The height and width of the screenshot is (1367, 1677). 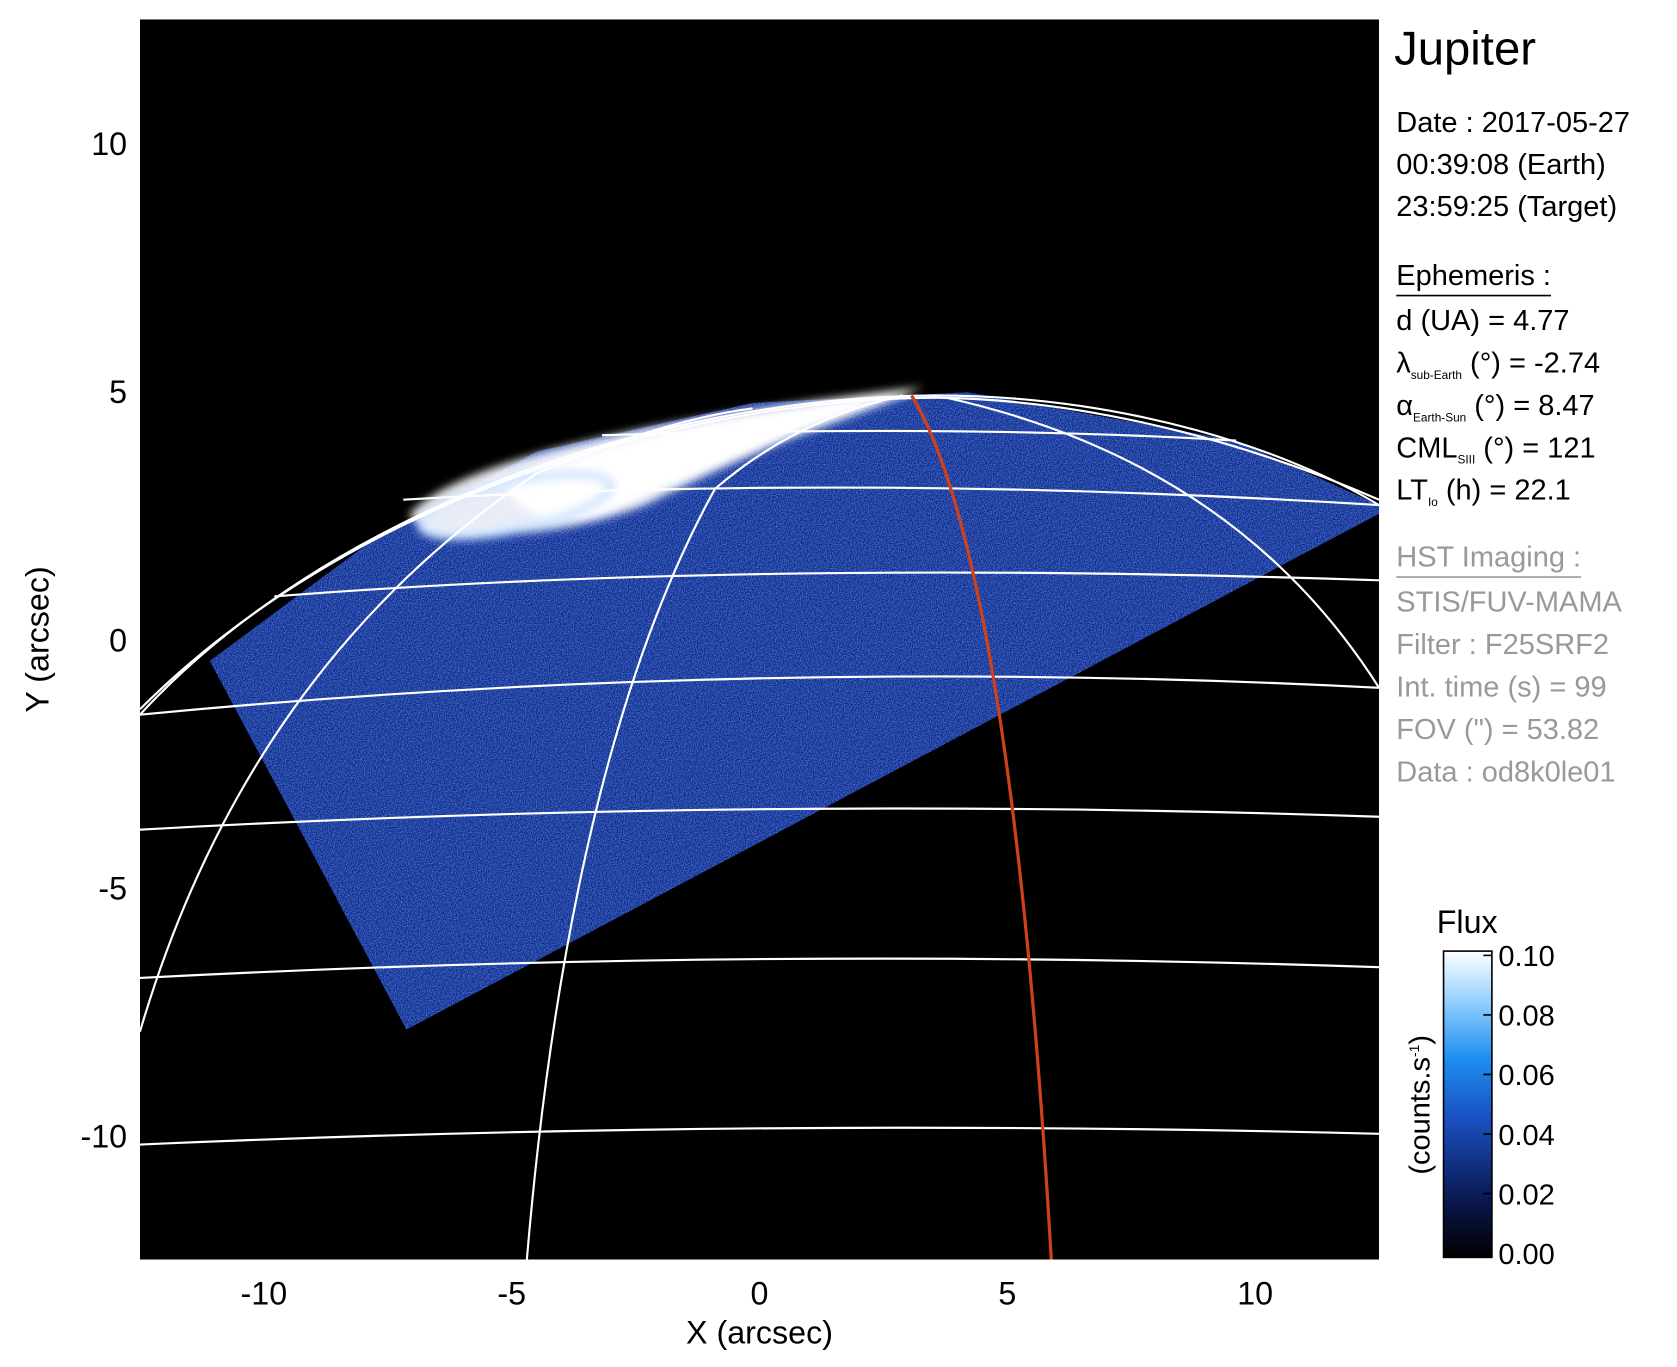 What do you see at coordinates (1421, 1116) in the screenshot?
I see `unit-main: (counts.s` at bounding box center [1421, 1116].